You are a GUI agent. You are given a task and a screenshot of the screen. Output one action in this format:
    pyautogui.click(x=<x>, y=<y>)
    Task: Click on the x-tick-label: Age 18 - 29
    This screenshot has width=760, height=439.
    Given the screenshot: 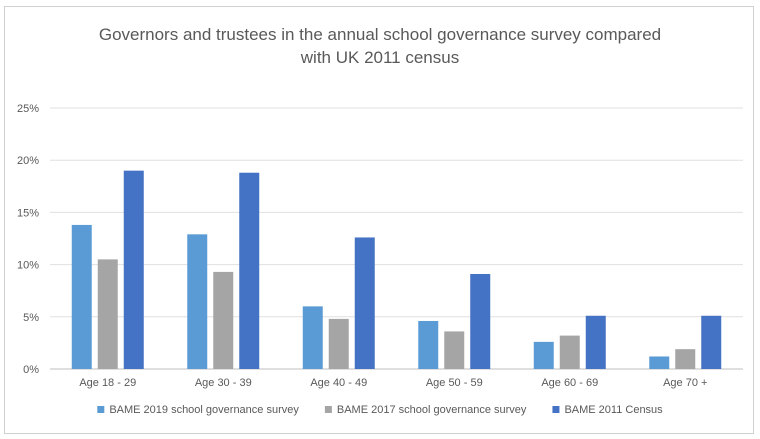 What is the action you would take?
    pyautogui.click(x=107, y=383)
    